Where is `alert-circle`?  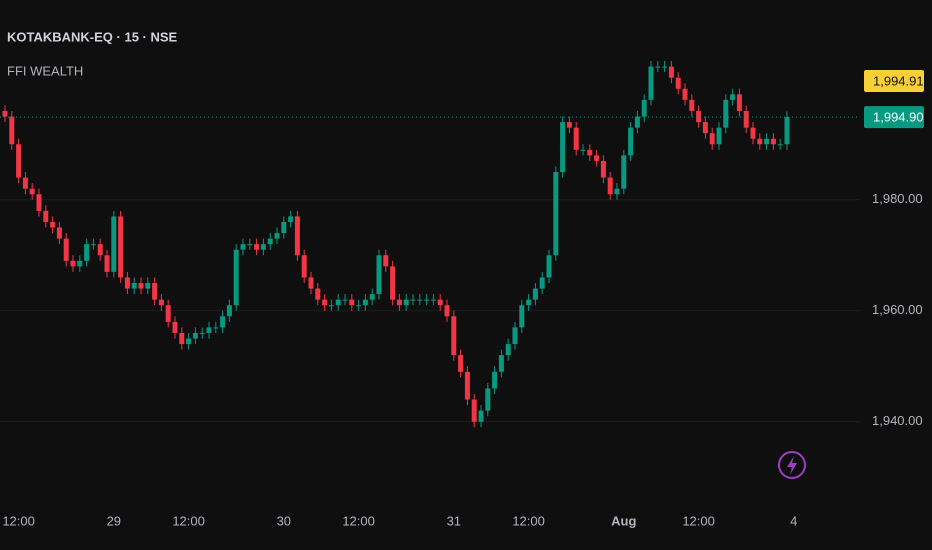
alert-circle is located at coordinates (792, 465).